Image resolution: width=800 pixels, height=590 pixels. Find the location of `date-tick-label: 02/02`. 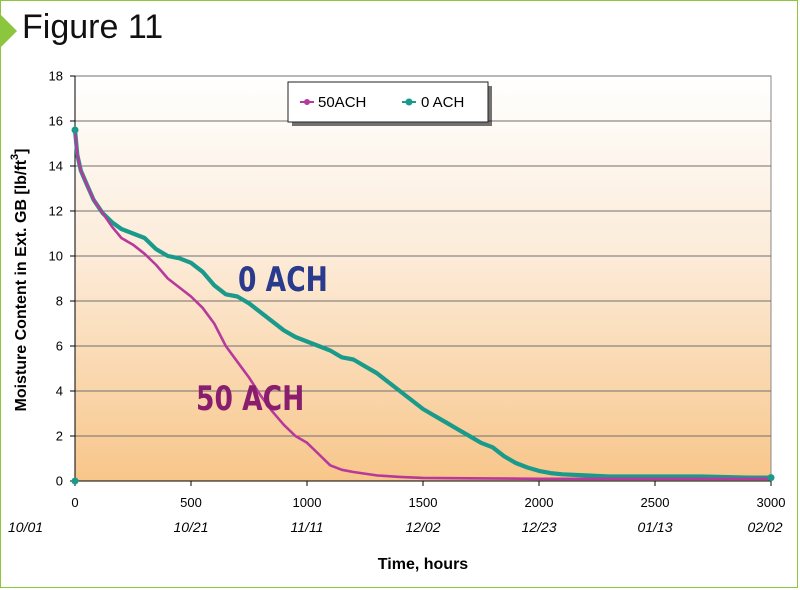

date-tick-label: 02/02 is located at coordinates (764, 527).